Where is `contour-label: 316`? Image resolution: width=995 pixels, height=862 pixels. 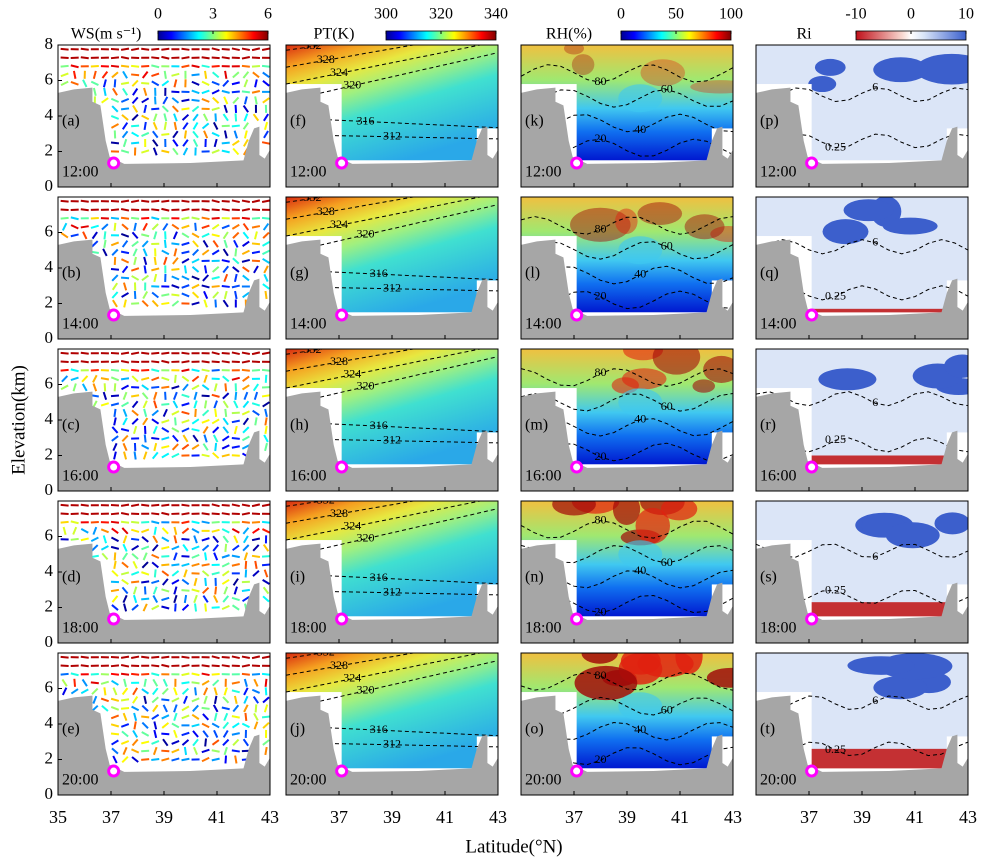 contour-label: 316 is located at coordinates (379, 729).